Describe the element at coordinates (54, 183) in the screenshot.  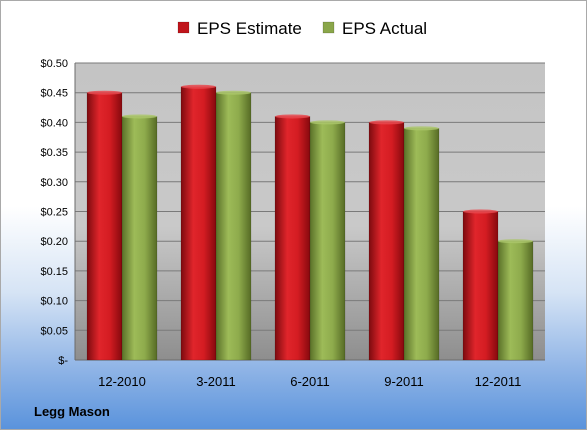
I see `y-tick-label: $0.30` at that location.